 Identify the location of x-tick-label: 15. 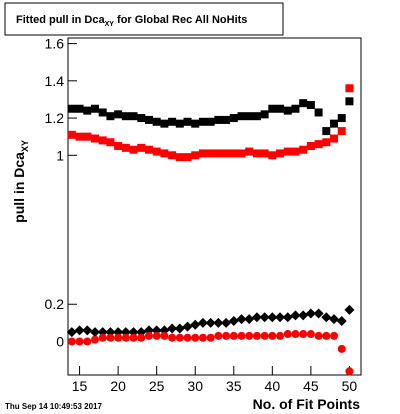
(80, 386).